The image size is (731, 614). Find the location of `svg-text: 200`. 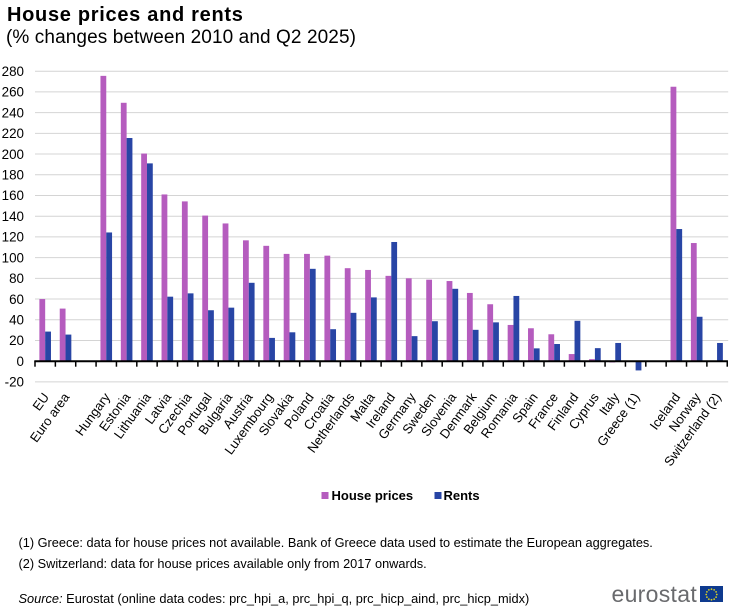

svg-text: 200 is located at coordinates (13, 154).